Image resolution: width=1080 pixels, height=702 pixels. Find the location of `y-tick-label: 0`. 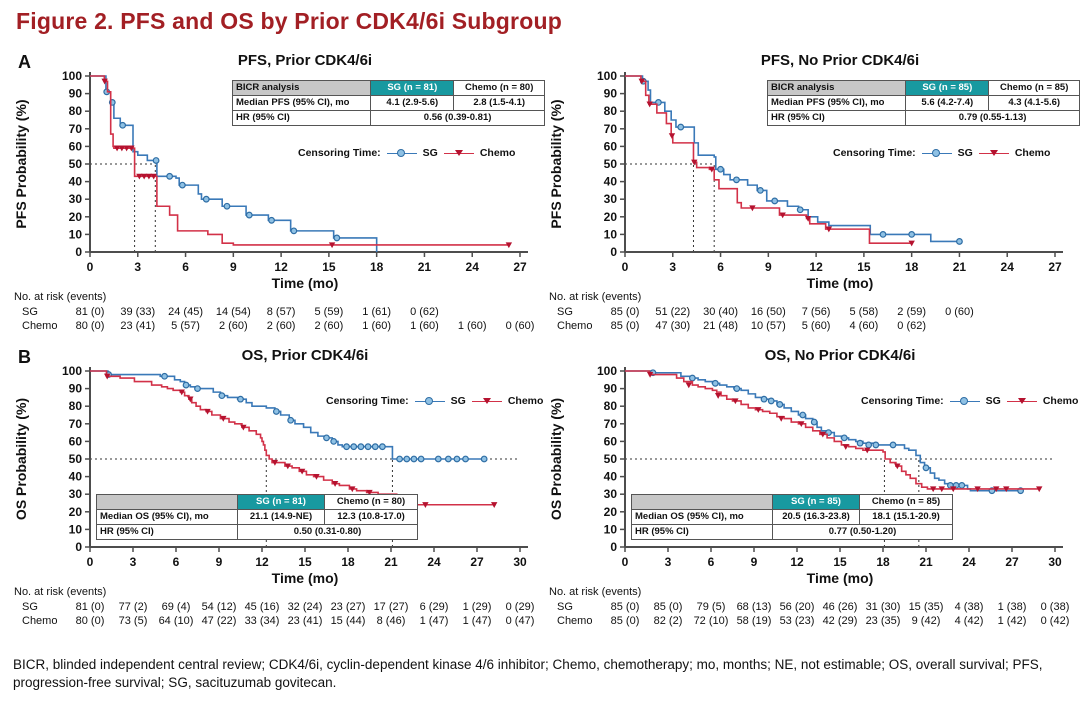

y-tick-label: 0 is located at coordinates (78, 547).